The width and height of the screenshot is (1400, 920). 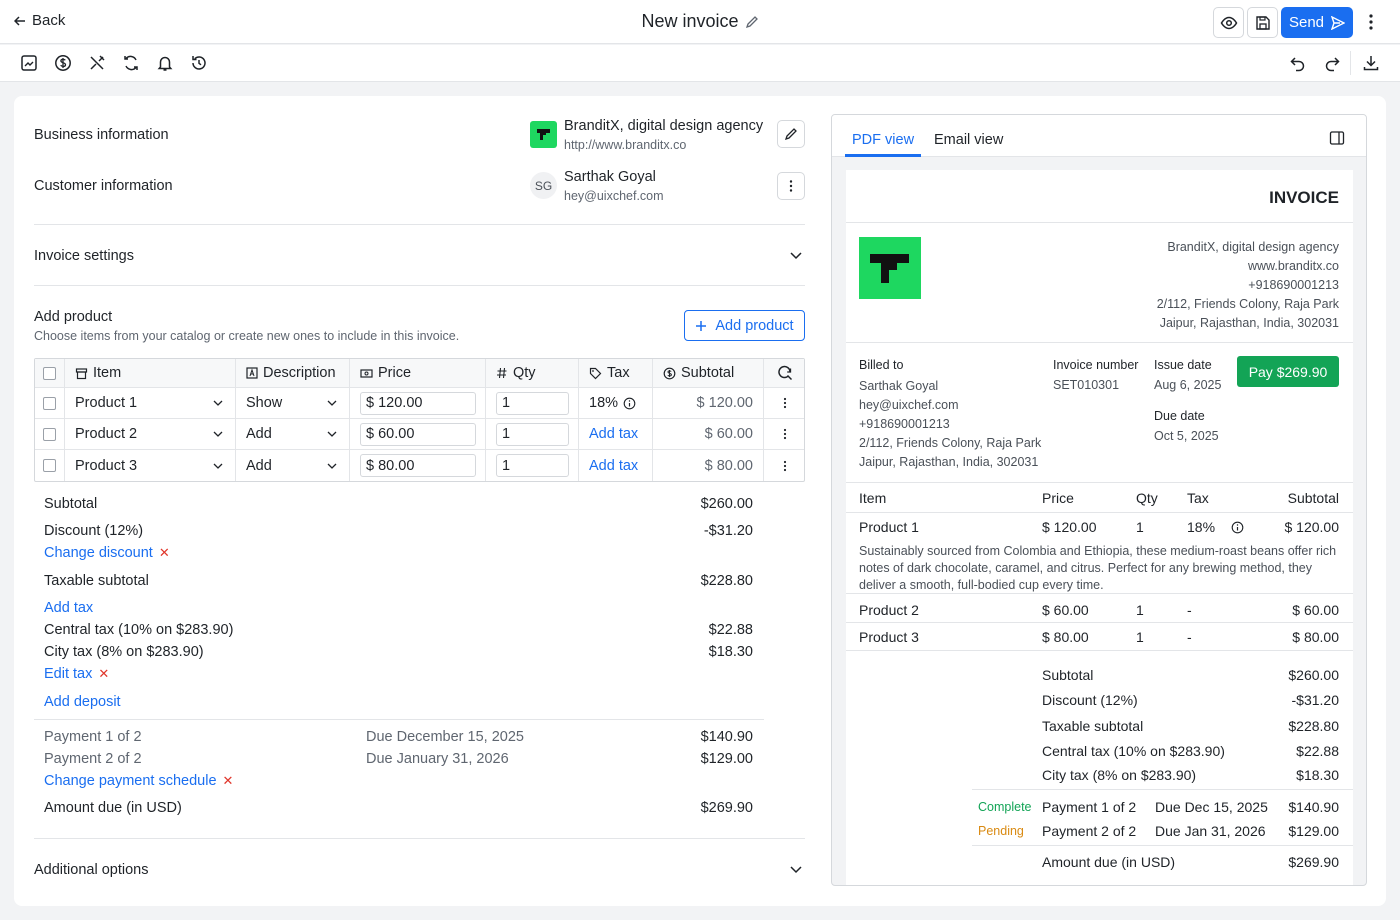 What do you see at coordinates (796, 255) in the screenshot?
I see `invoice-settings-toggle` at bounding box center [796, 255].